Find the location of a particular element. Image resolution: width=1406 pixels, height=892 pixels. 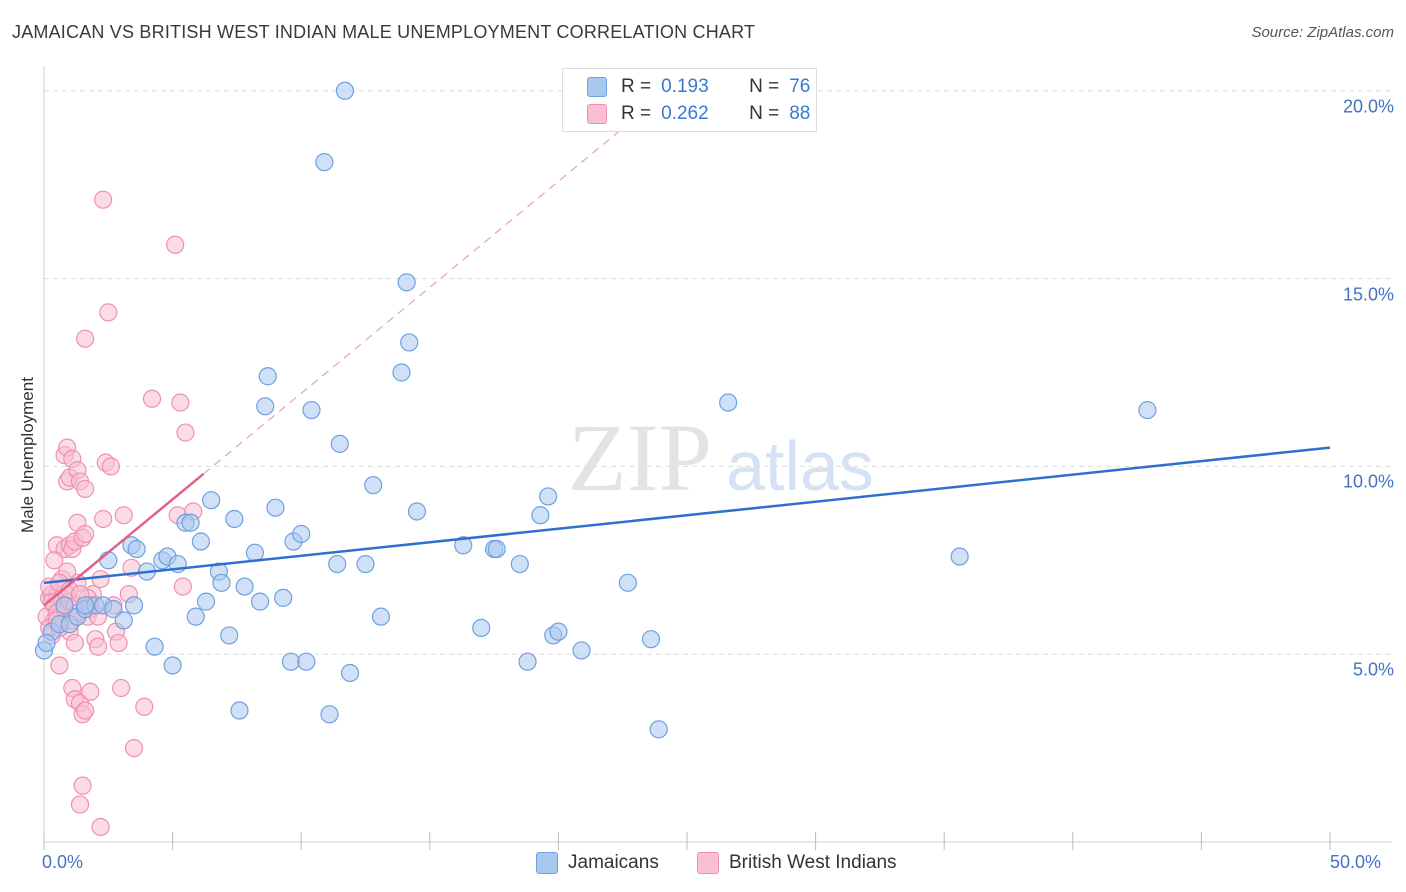

x-tick-label-min: 0.0% is located at coordinates (63, 862).